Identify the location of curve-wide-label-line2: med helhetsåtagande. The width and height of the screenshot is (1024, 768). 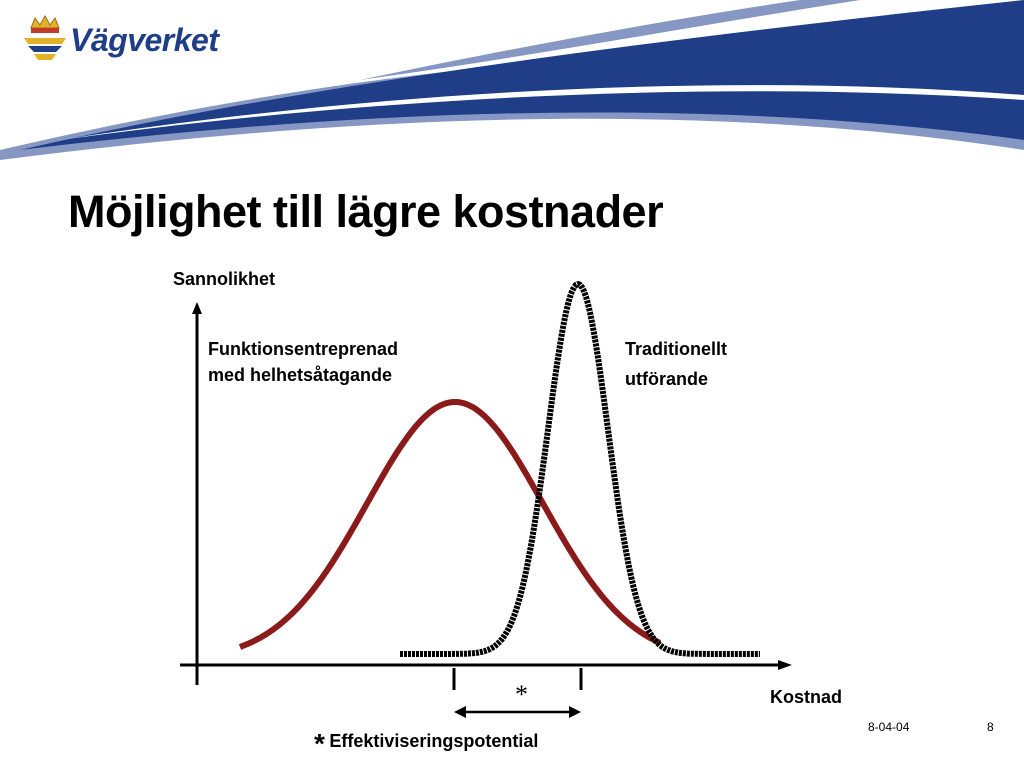
(300, 375).